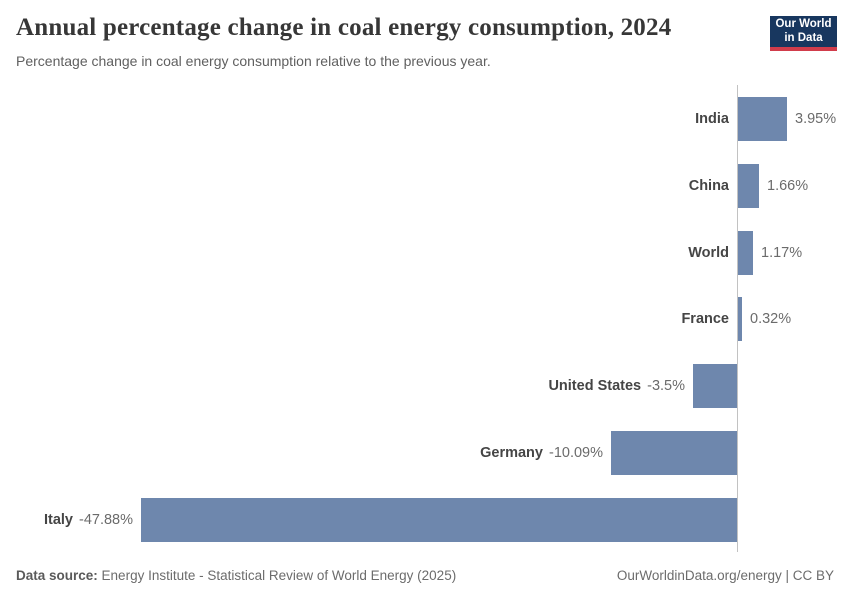 The image size is (850, 600). I want to click on category-label-france: France, so click(705, 319).